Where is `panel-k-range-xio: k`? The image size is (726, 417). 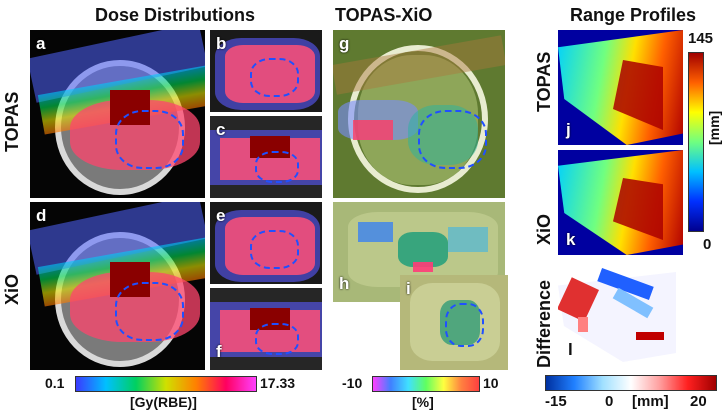
panel-k-range-xio: k is located at coordinates (620, 202).